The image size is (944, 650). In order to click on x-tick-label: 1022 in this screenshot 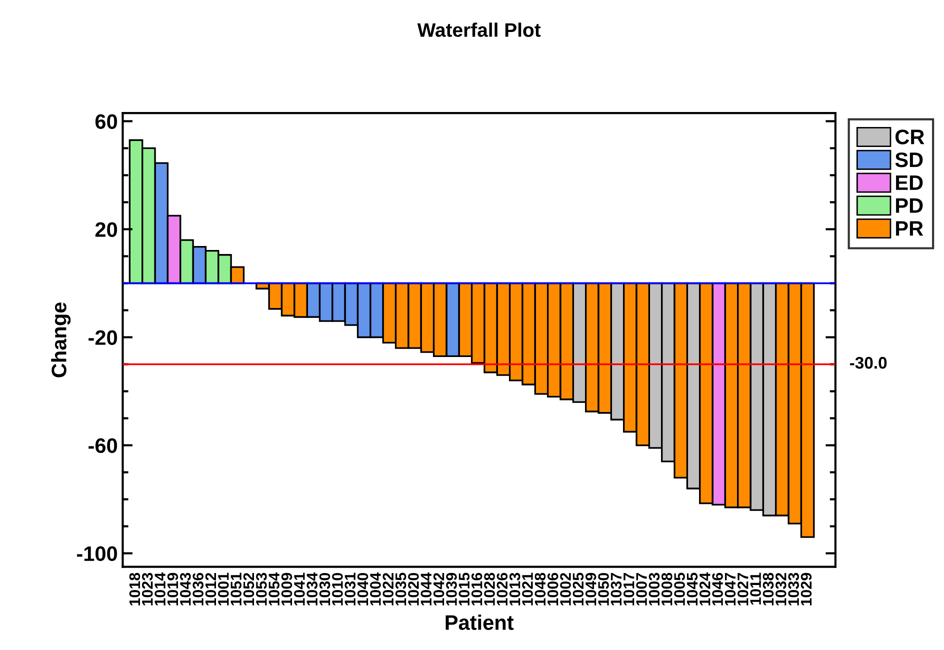, I will do `click(388, 589)`.